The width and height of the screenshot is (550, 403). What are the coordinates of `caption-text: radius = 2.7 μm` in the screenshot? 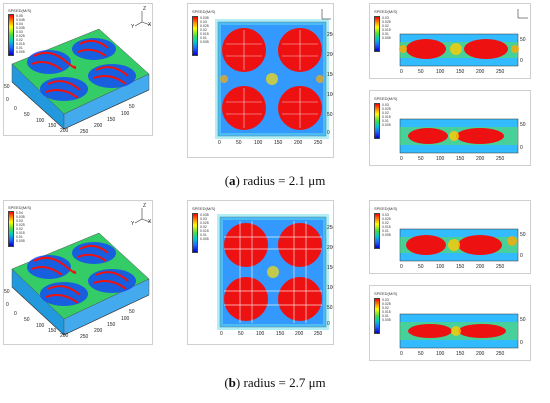 It's located at (283, 382).